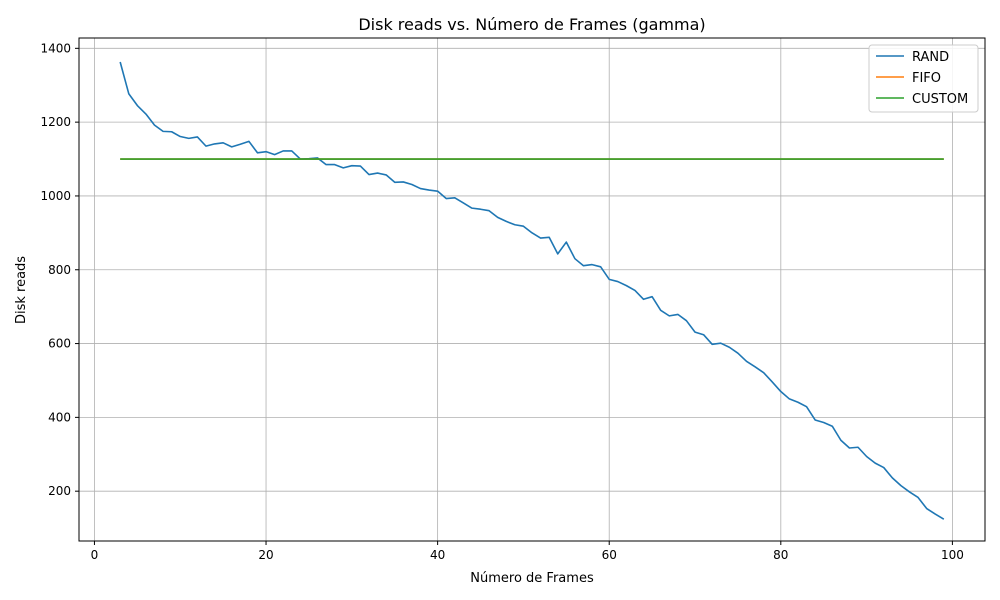 The width and height of the screenshot is (1000, 600). What do you see at coordinates (55, 122) in the screenshot?
I see `y-tick-label: 1200` at bounding box center [55, 122].